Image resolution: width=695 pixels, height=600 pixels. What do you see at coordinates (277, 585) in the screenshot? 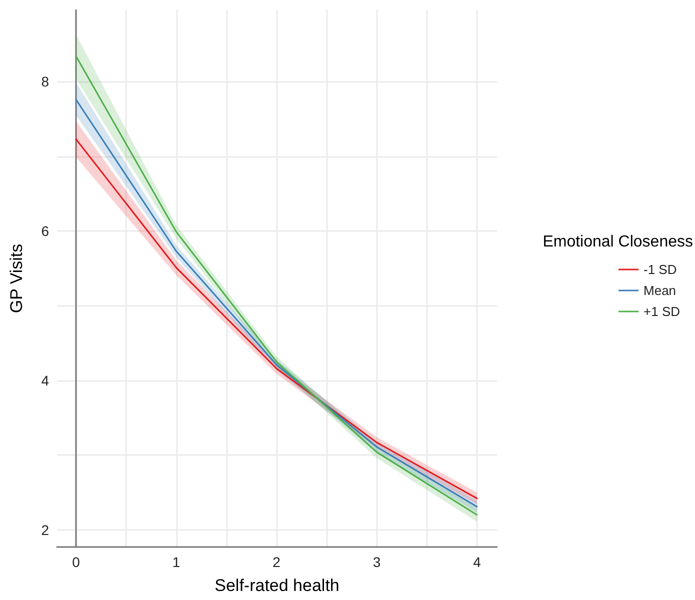
I see `x-axis-title: Self-rated health` at bounding box center [277, 585].